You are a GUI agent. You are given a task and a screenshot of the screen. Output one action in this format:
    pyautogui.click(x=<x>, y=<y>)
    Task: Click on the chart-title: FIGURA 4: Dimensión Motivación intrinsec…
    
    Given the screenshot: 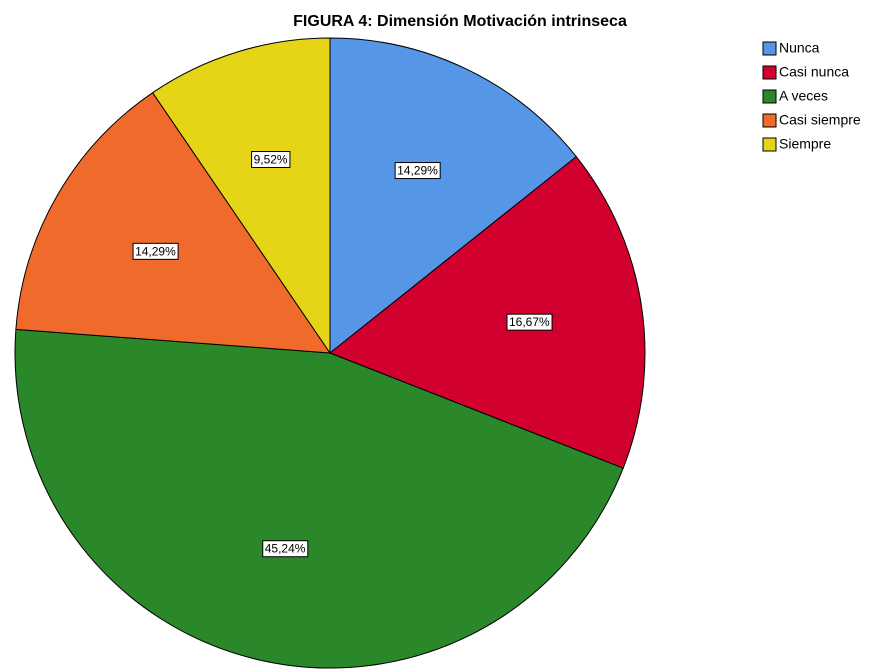 What is the action you would take?
    pyautogui.click(x=460, y=21)
    